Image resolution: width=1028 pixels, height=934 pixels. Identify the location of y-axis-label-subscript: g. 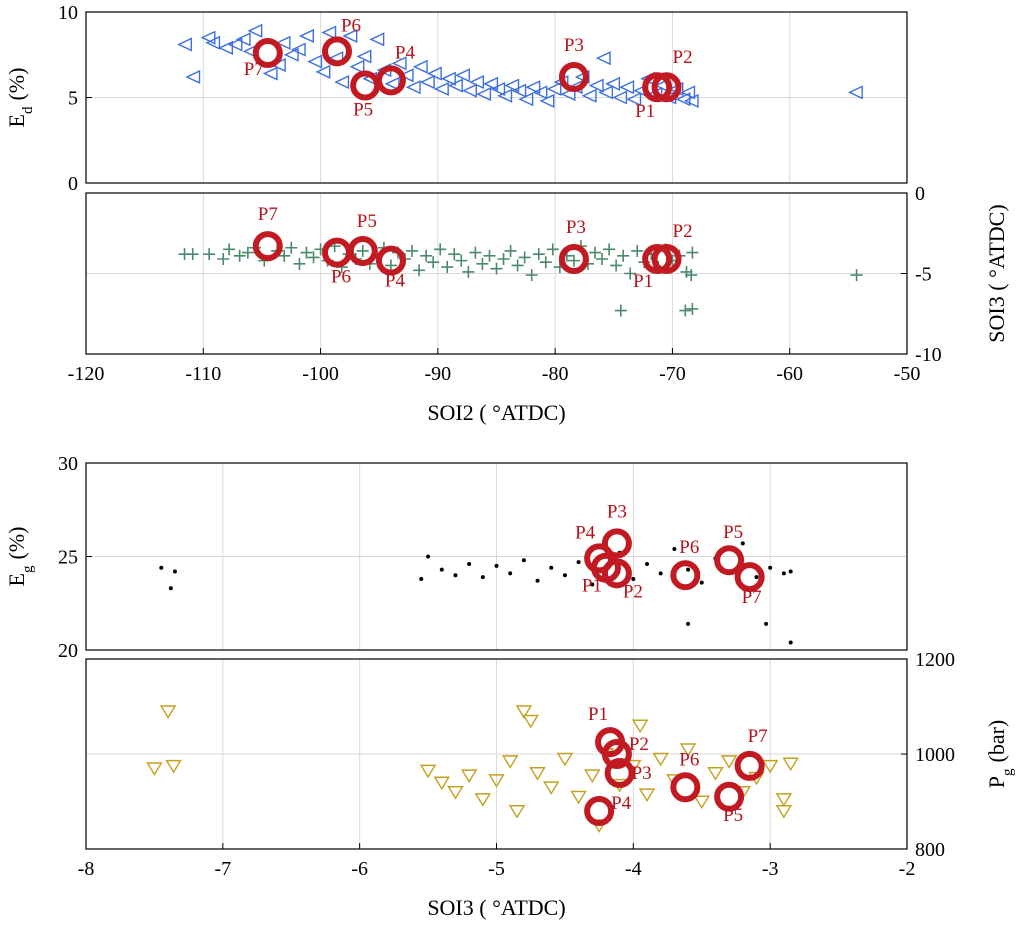
(1008, 772).